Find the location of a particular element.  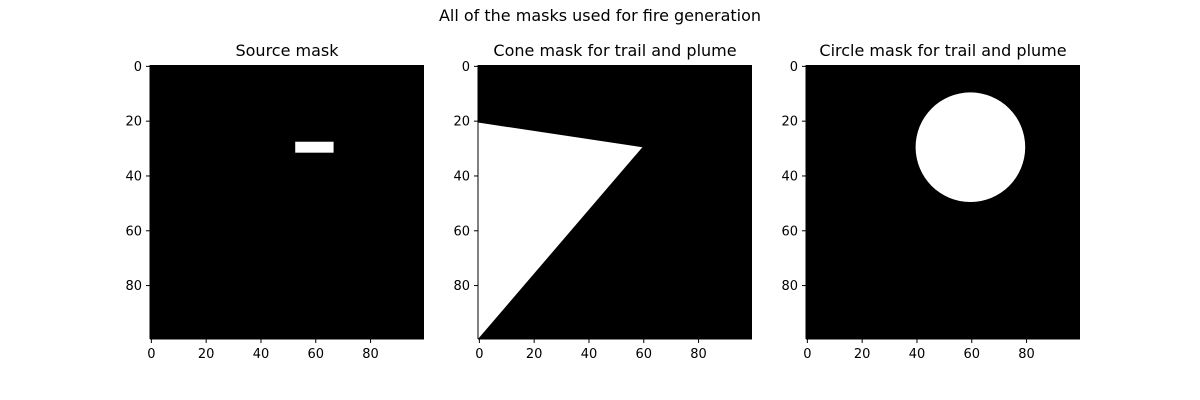

panel-1-title: Source mask is located at coordinates (287, 50).